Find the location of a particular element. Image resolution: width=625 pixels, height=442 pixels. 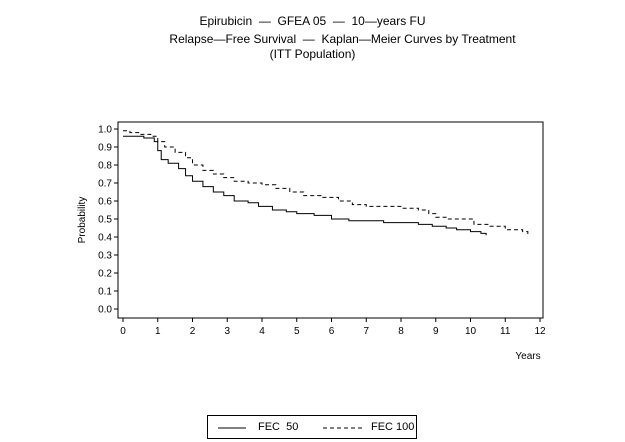

x-axis: 0 1 2 3 4 5 6 7 8 9 10 11 12 is located at coordinates (333, 327).